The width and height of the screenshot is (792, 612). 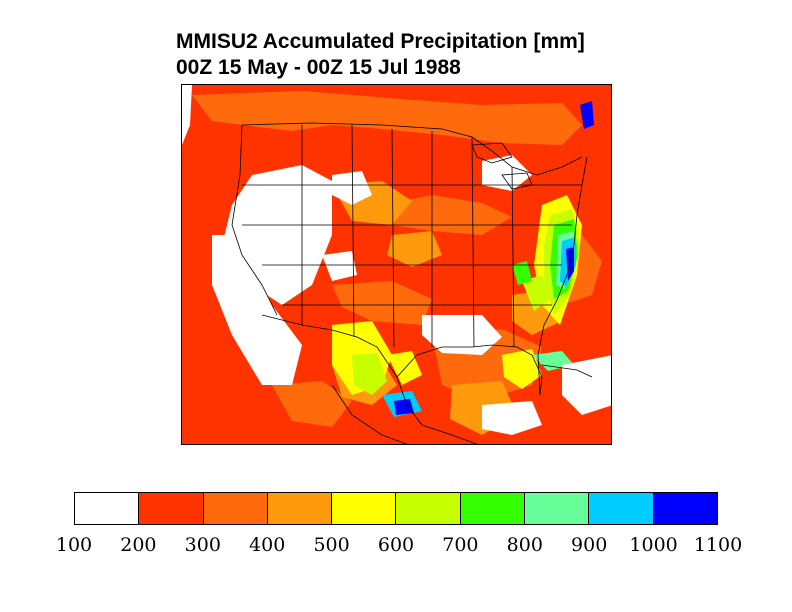 What do you see at coordinates (267, 545) in the screenshot?
I see `colorbar-tick-label: 400` at bounding box center [267, 545].